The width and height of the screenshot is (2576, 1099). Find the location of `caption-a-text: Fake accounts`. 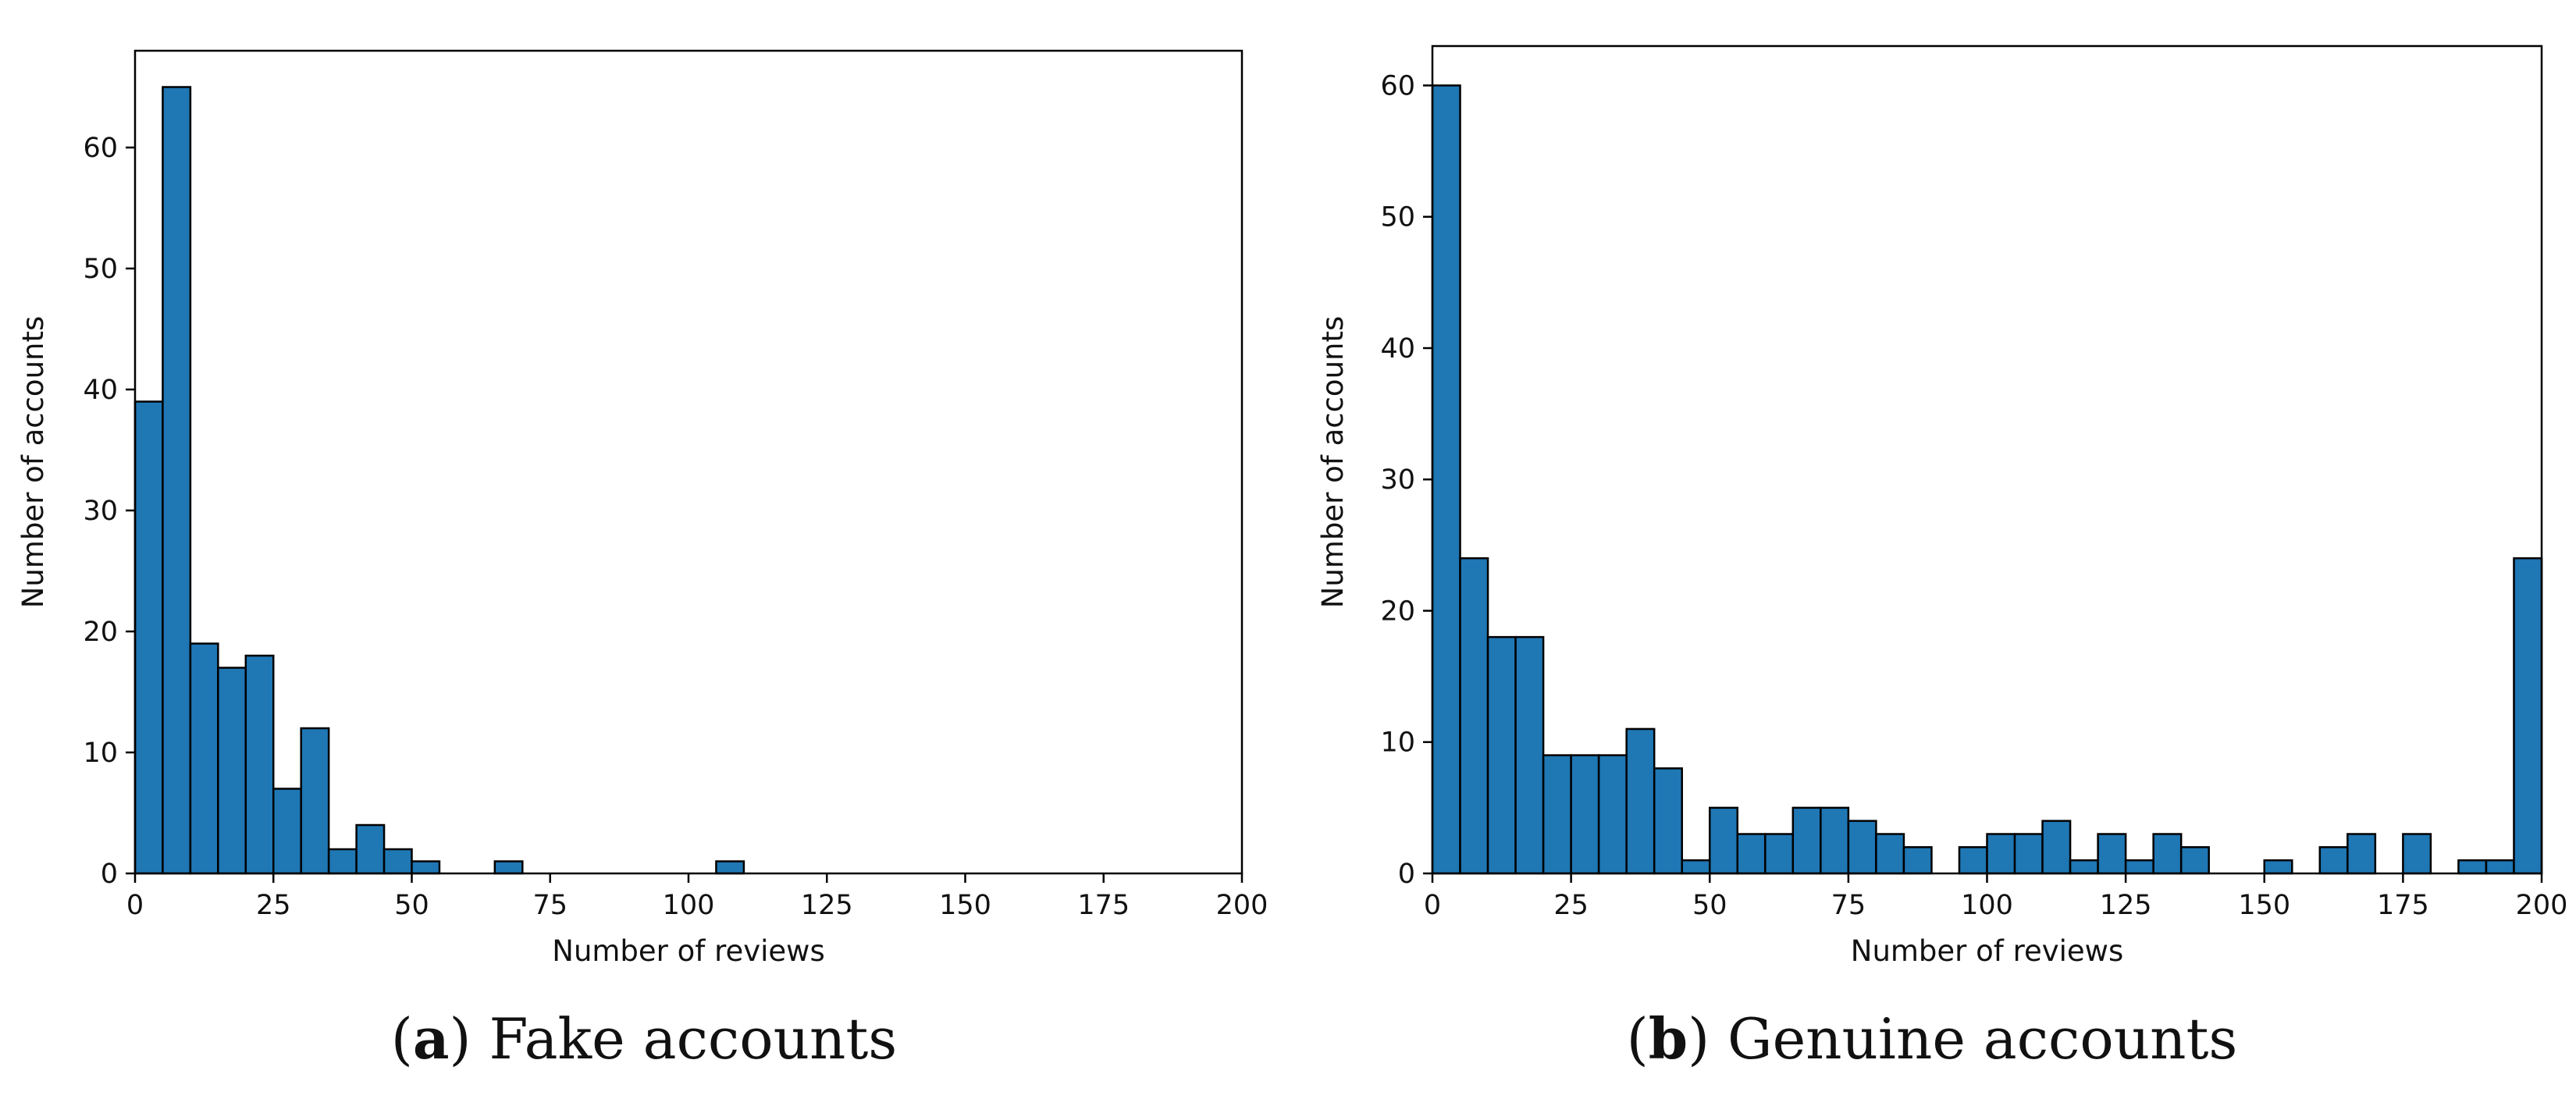

caption-a-text: Fake accounts is located at coordinates (693, 1039).